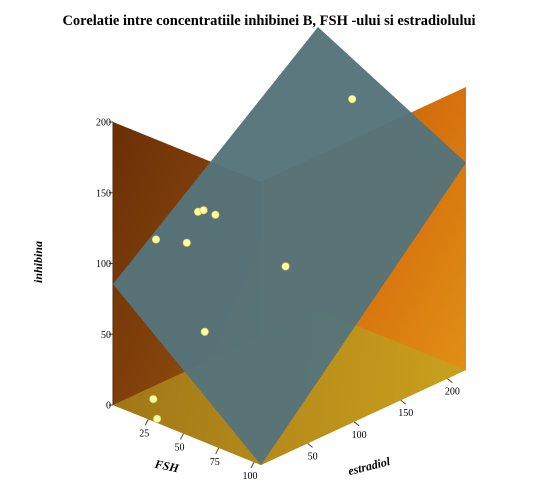 The height and width of the screenshot is (492, 538). I want to click on z-tick-label: 0, so click(108, 406).